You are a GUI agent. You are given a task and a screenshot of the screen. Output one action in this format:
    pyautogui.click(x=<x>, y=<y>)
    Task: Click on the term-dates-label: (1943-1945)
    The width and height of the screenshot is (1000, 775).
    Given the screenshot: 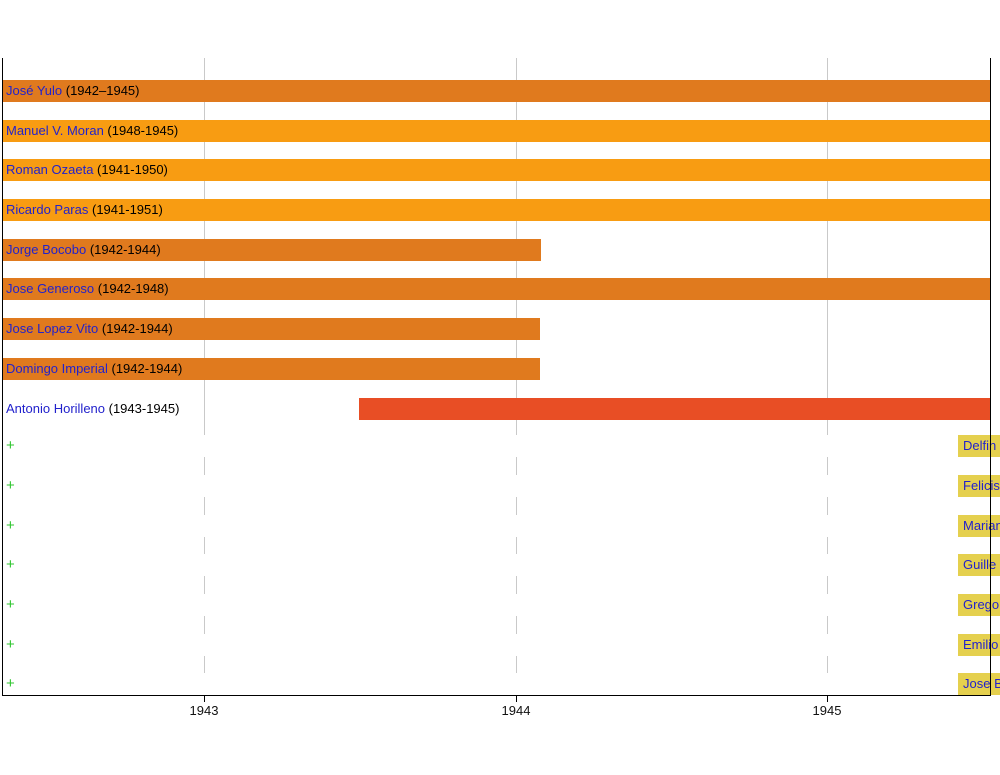 What is the action you would take?
    pyautogui.click(x=142, y=408)
    